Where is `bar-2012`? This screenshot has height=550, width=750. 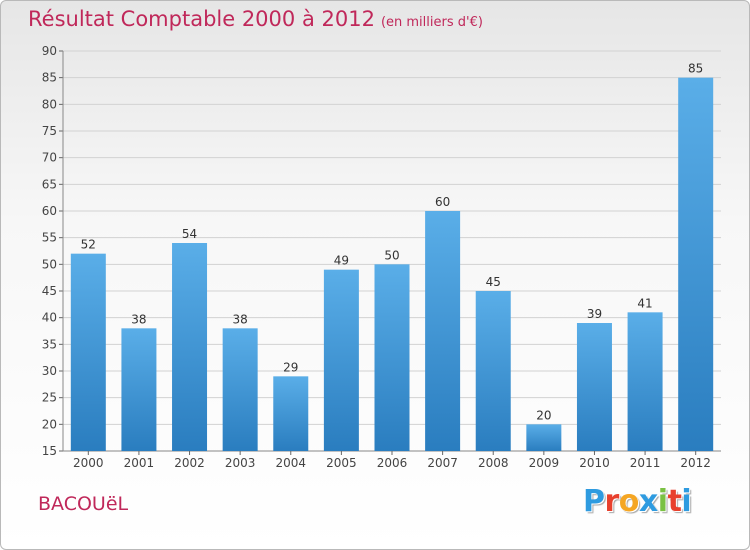 bar-2012 is located at coordinates (696, 264).